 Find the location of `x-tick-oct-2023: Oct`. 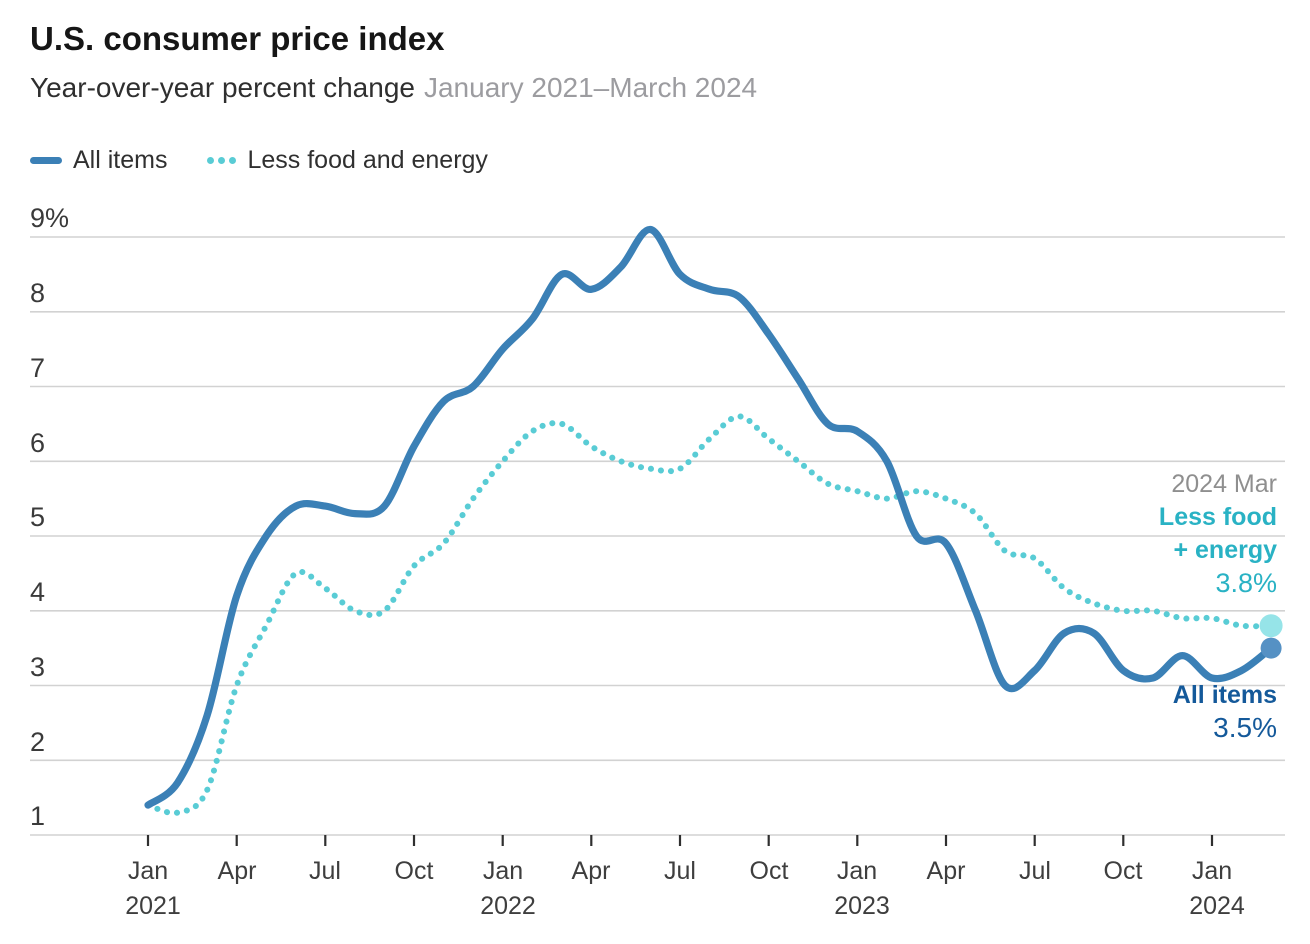

x-tick-oct-2023: Oct is located at coordinates (1123, 871).